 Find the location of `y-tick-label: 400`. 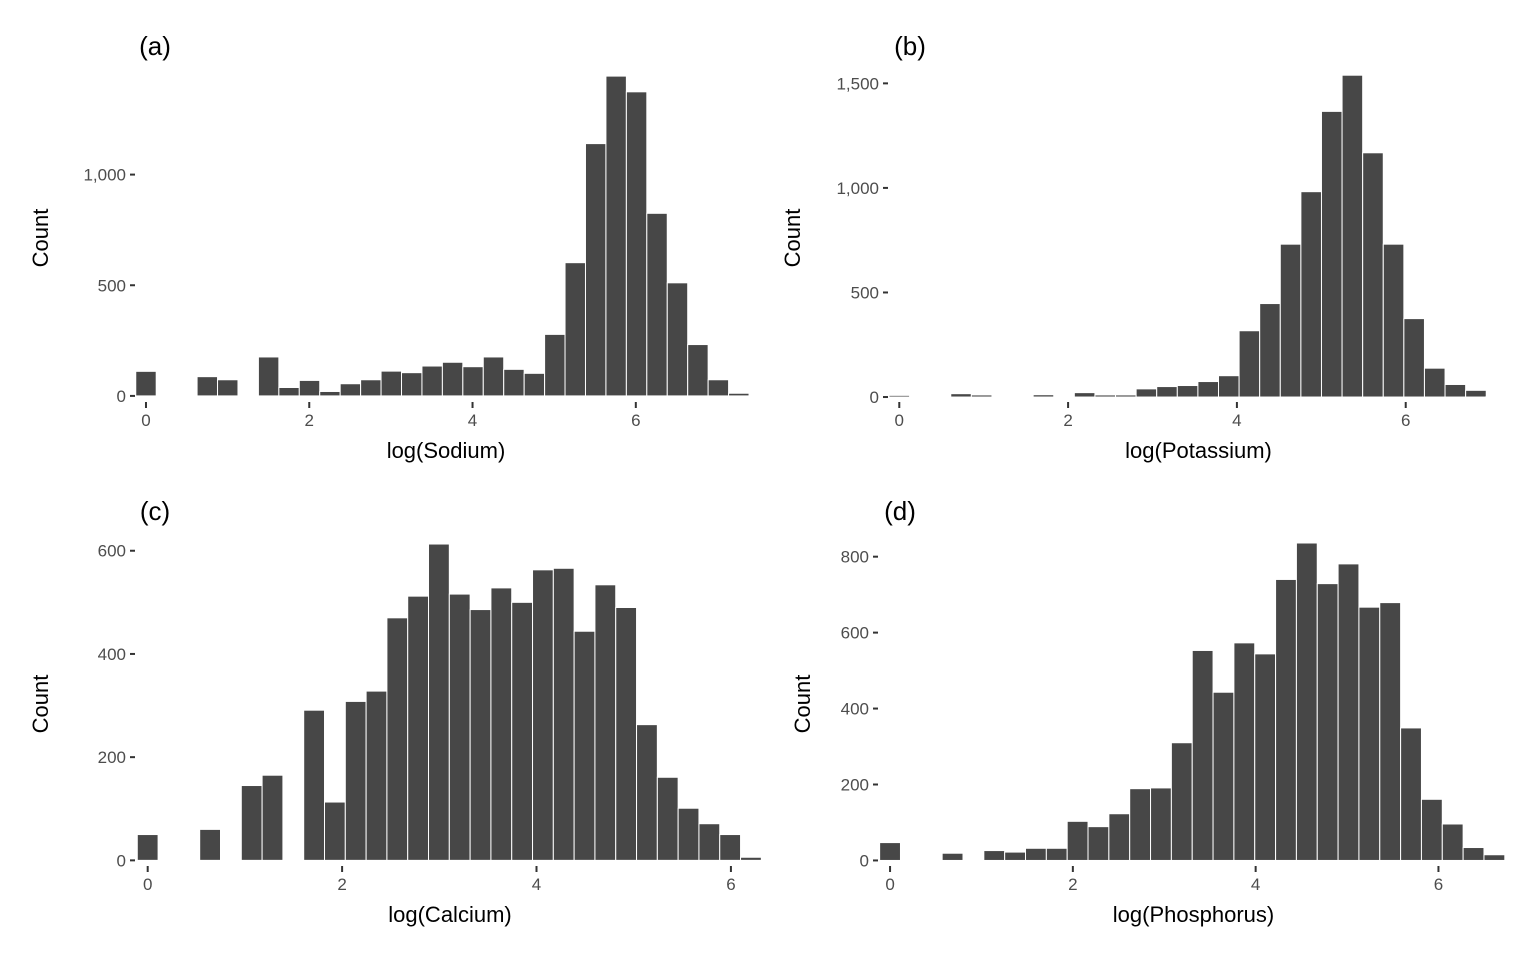

y-tick-label: 400 is located at coordinates (112, 654).